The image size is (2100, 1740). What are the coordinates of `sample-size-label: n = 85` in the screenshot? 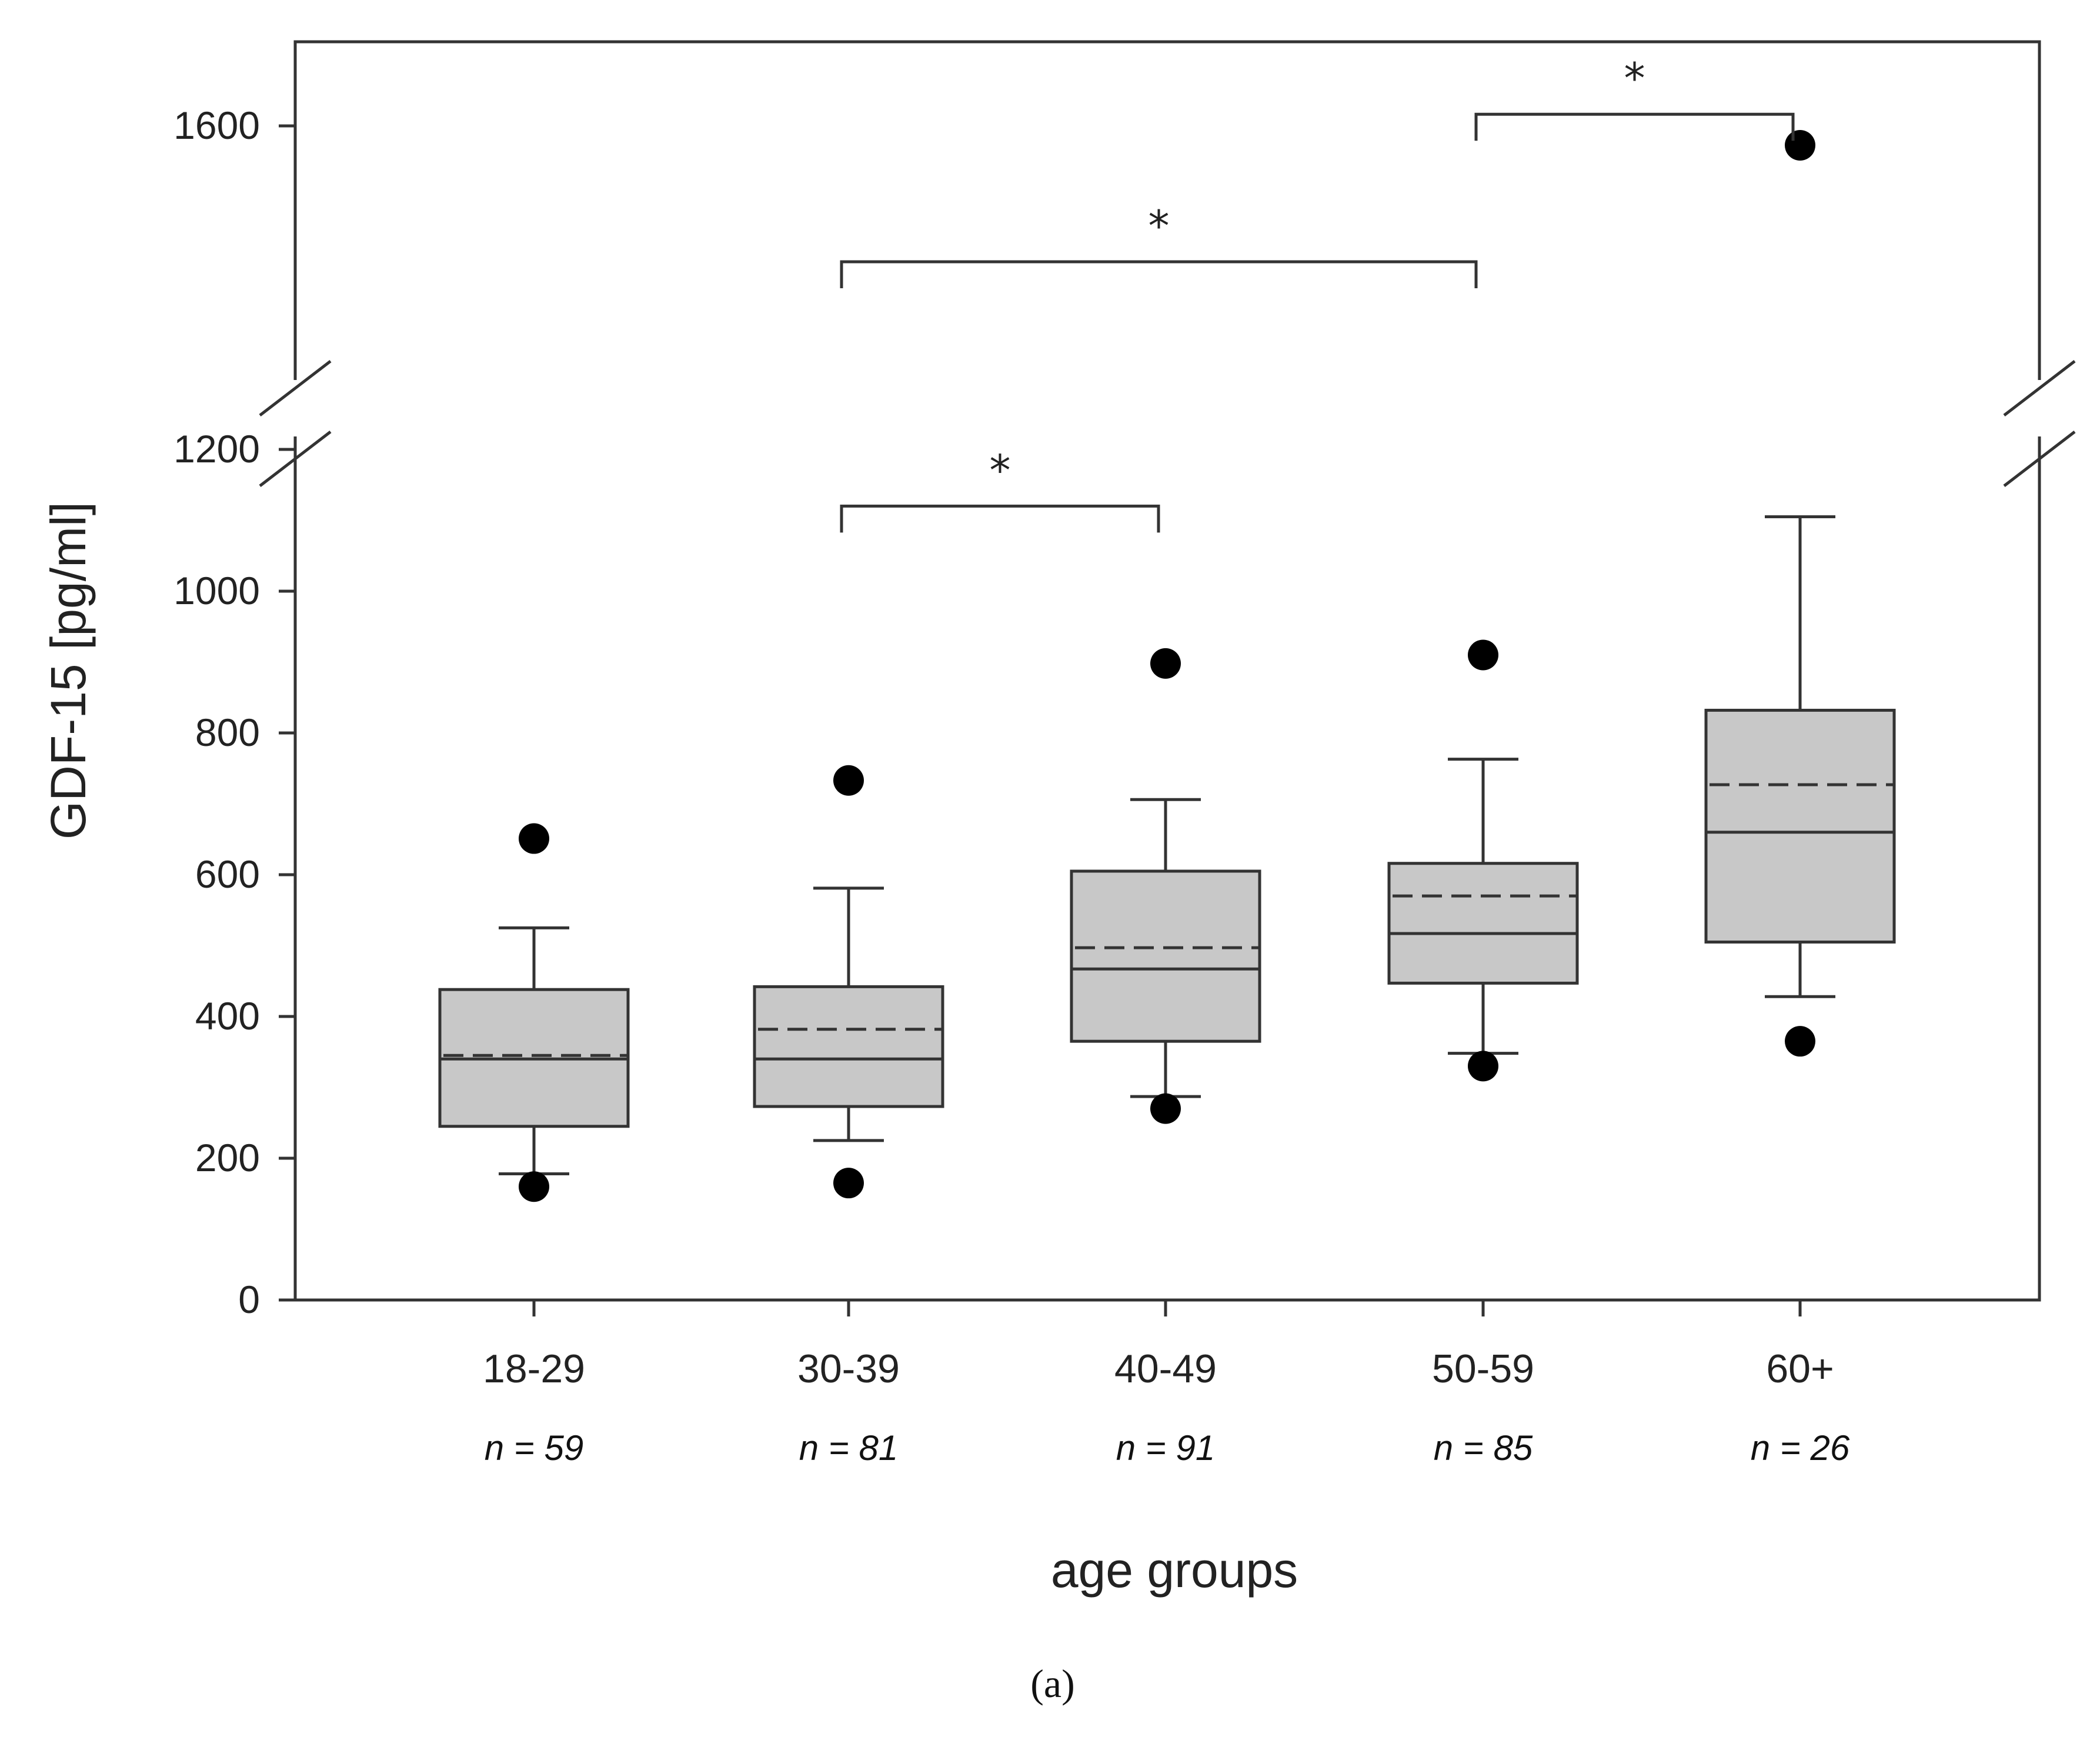 It's located at (1483, 1448).